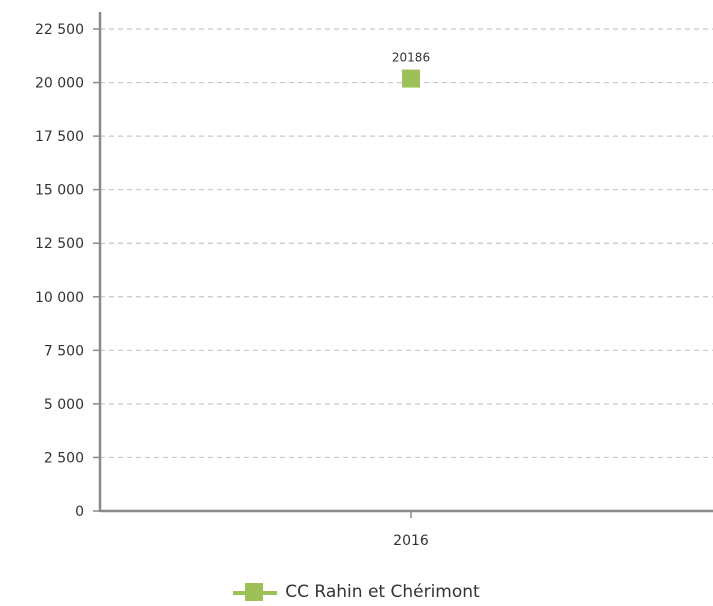 The height and width of the screenshot is (606, 713). I want to click on y-tick-label: 17 500, so click(59, 137).